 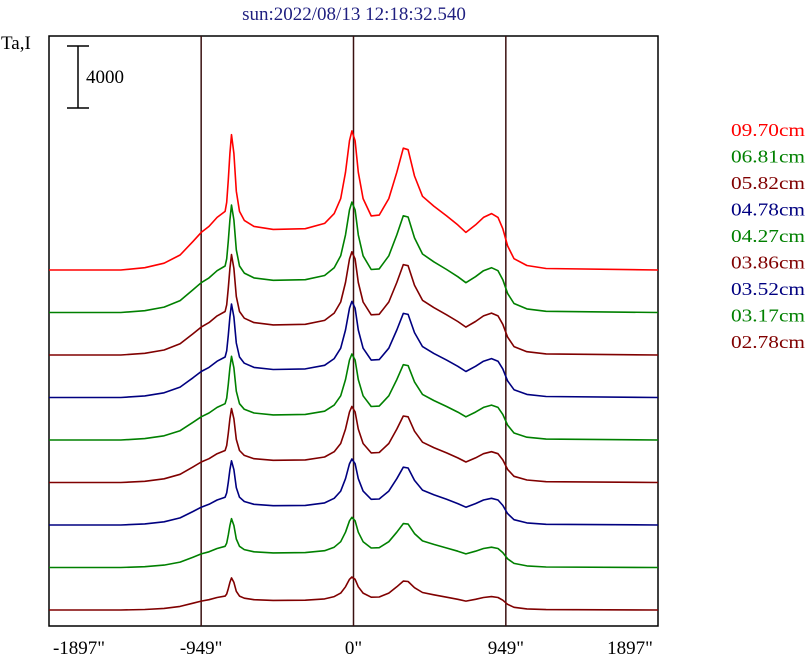 I want to click on series-line-03.86cm, so click(x=354, y=444).